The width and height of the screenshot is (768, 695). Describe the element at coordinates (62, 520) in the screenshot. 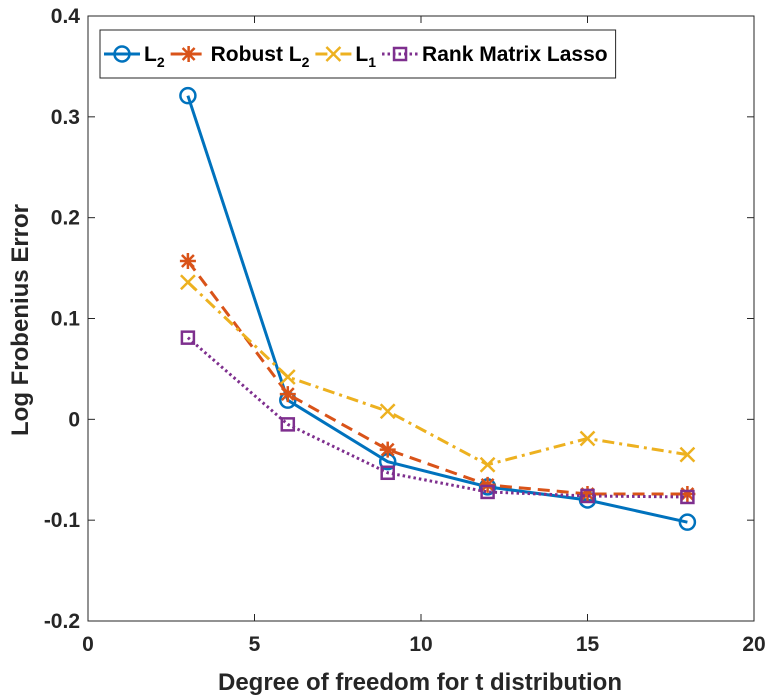

I see `y-tick-label: -0.1` at that location.